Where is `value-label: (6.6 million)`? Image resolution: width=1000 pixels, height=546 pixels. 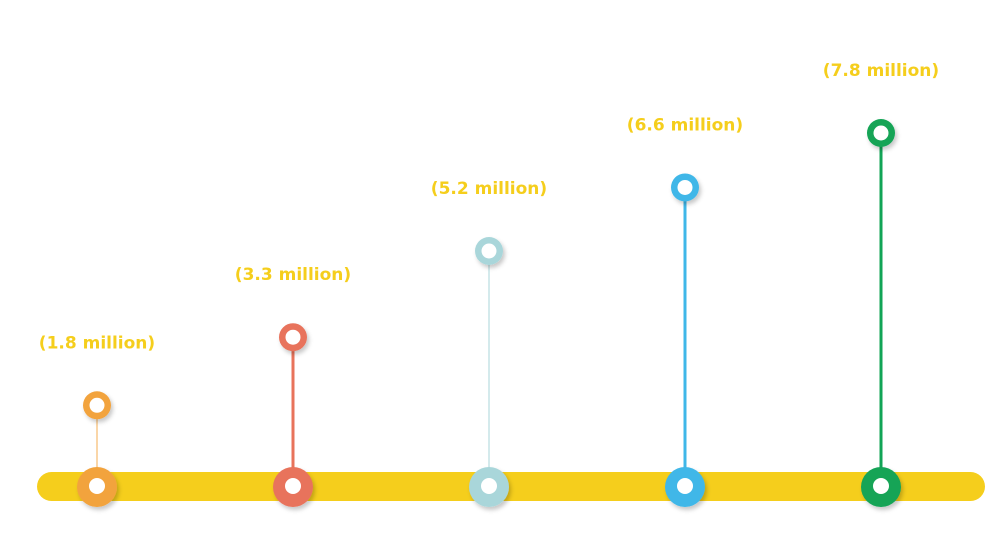
value-label: (6.6 million) is located at coordinates (685, 125).